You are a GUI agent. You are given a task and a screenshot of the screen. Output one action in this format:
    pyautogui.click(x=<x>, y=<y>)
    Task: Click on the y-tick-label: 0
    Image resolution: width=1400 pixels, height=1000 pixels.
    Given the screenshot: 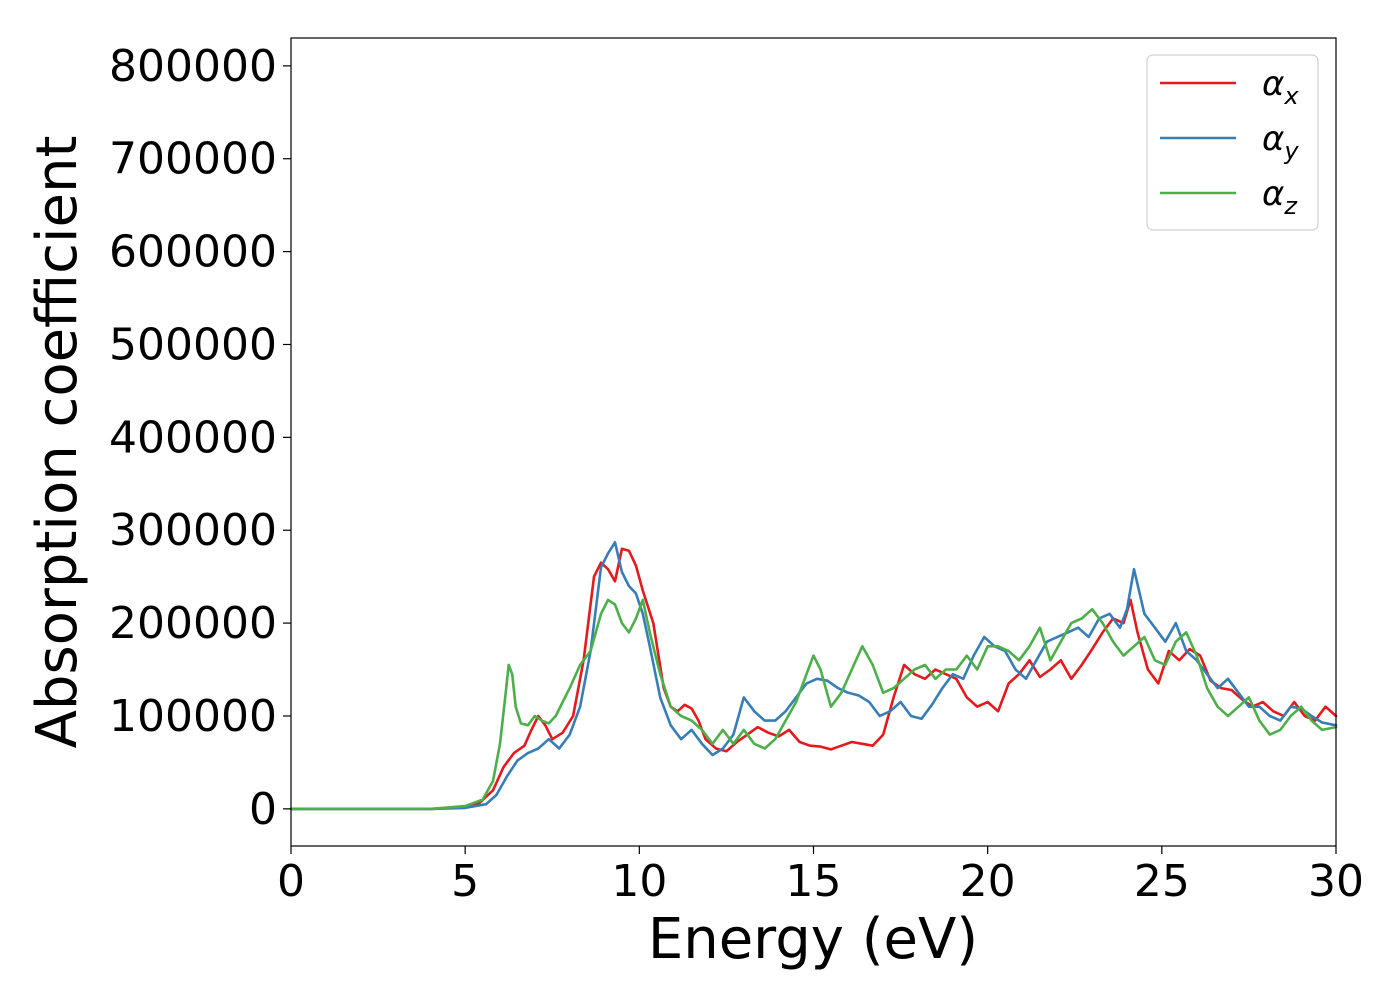 What is the action you would take?
    pyautogui.click(x=263, y=809)
    